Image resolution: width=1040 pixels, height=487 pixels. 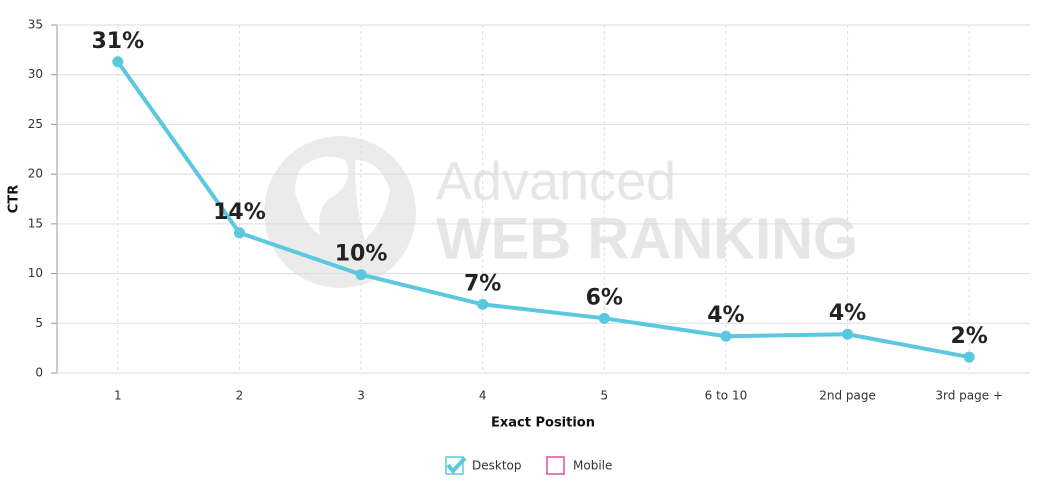 What do you see at coordinates (456, 465) in the screenshot?
I see `legend-check` at bounding box center [456, 465].